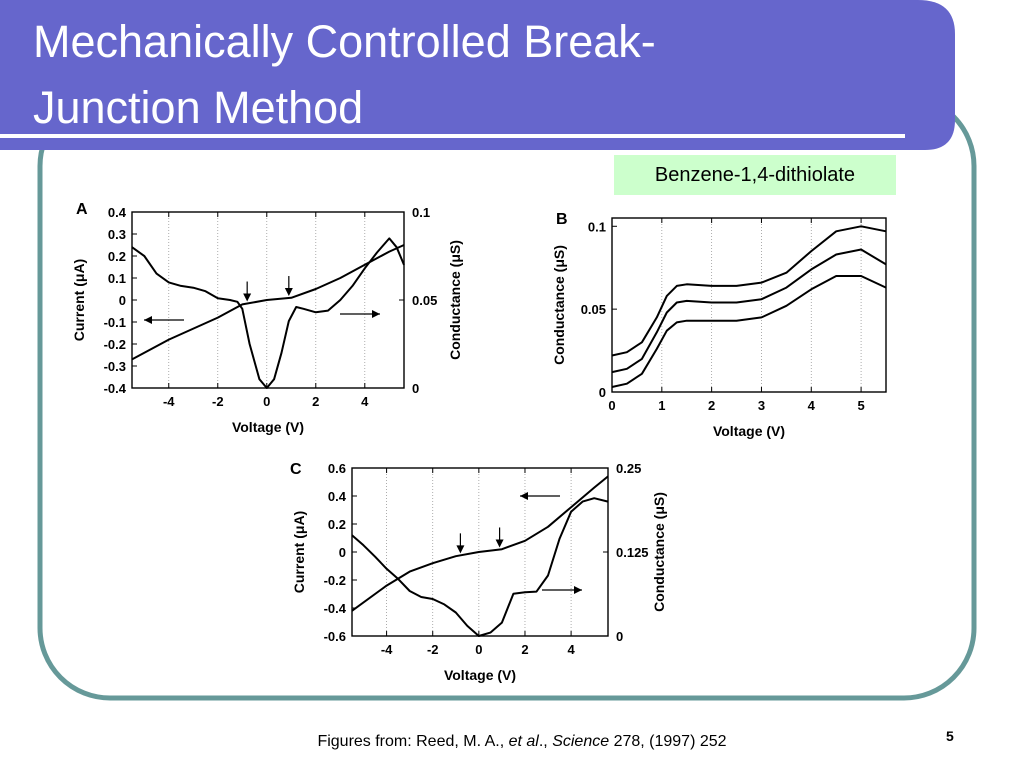 Image resolution: width=1024 pixels, height=773 pixels. I want to click on y-right-tick-label: 0.1, so click(421, 212).